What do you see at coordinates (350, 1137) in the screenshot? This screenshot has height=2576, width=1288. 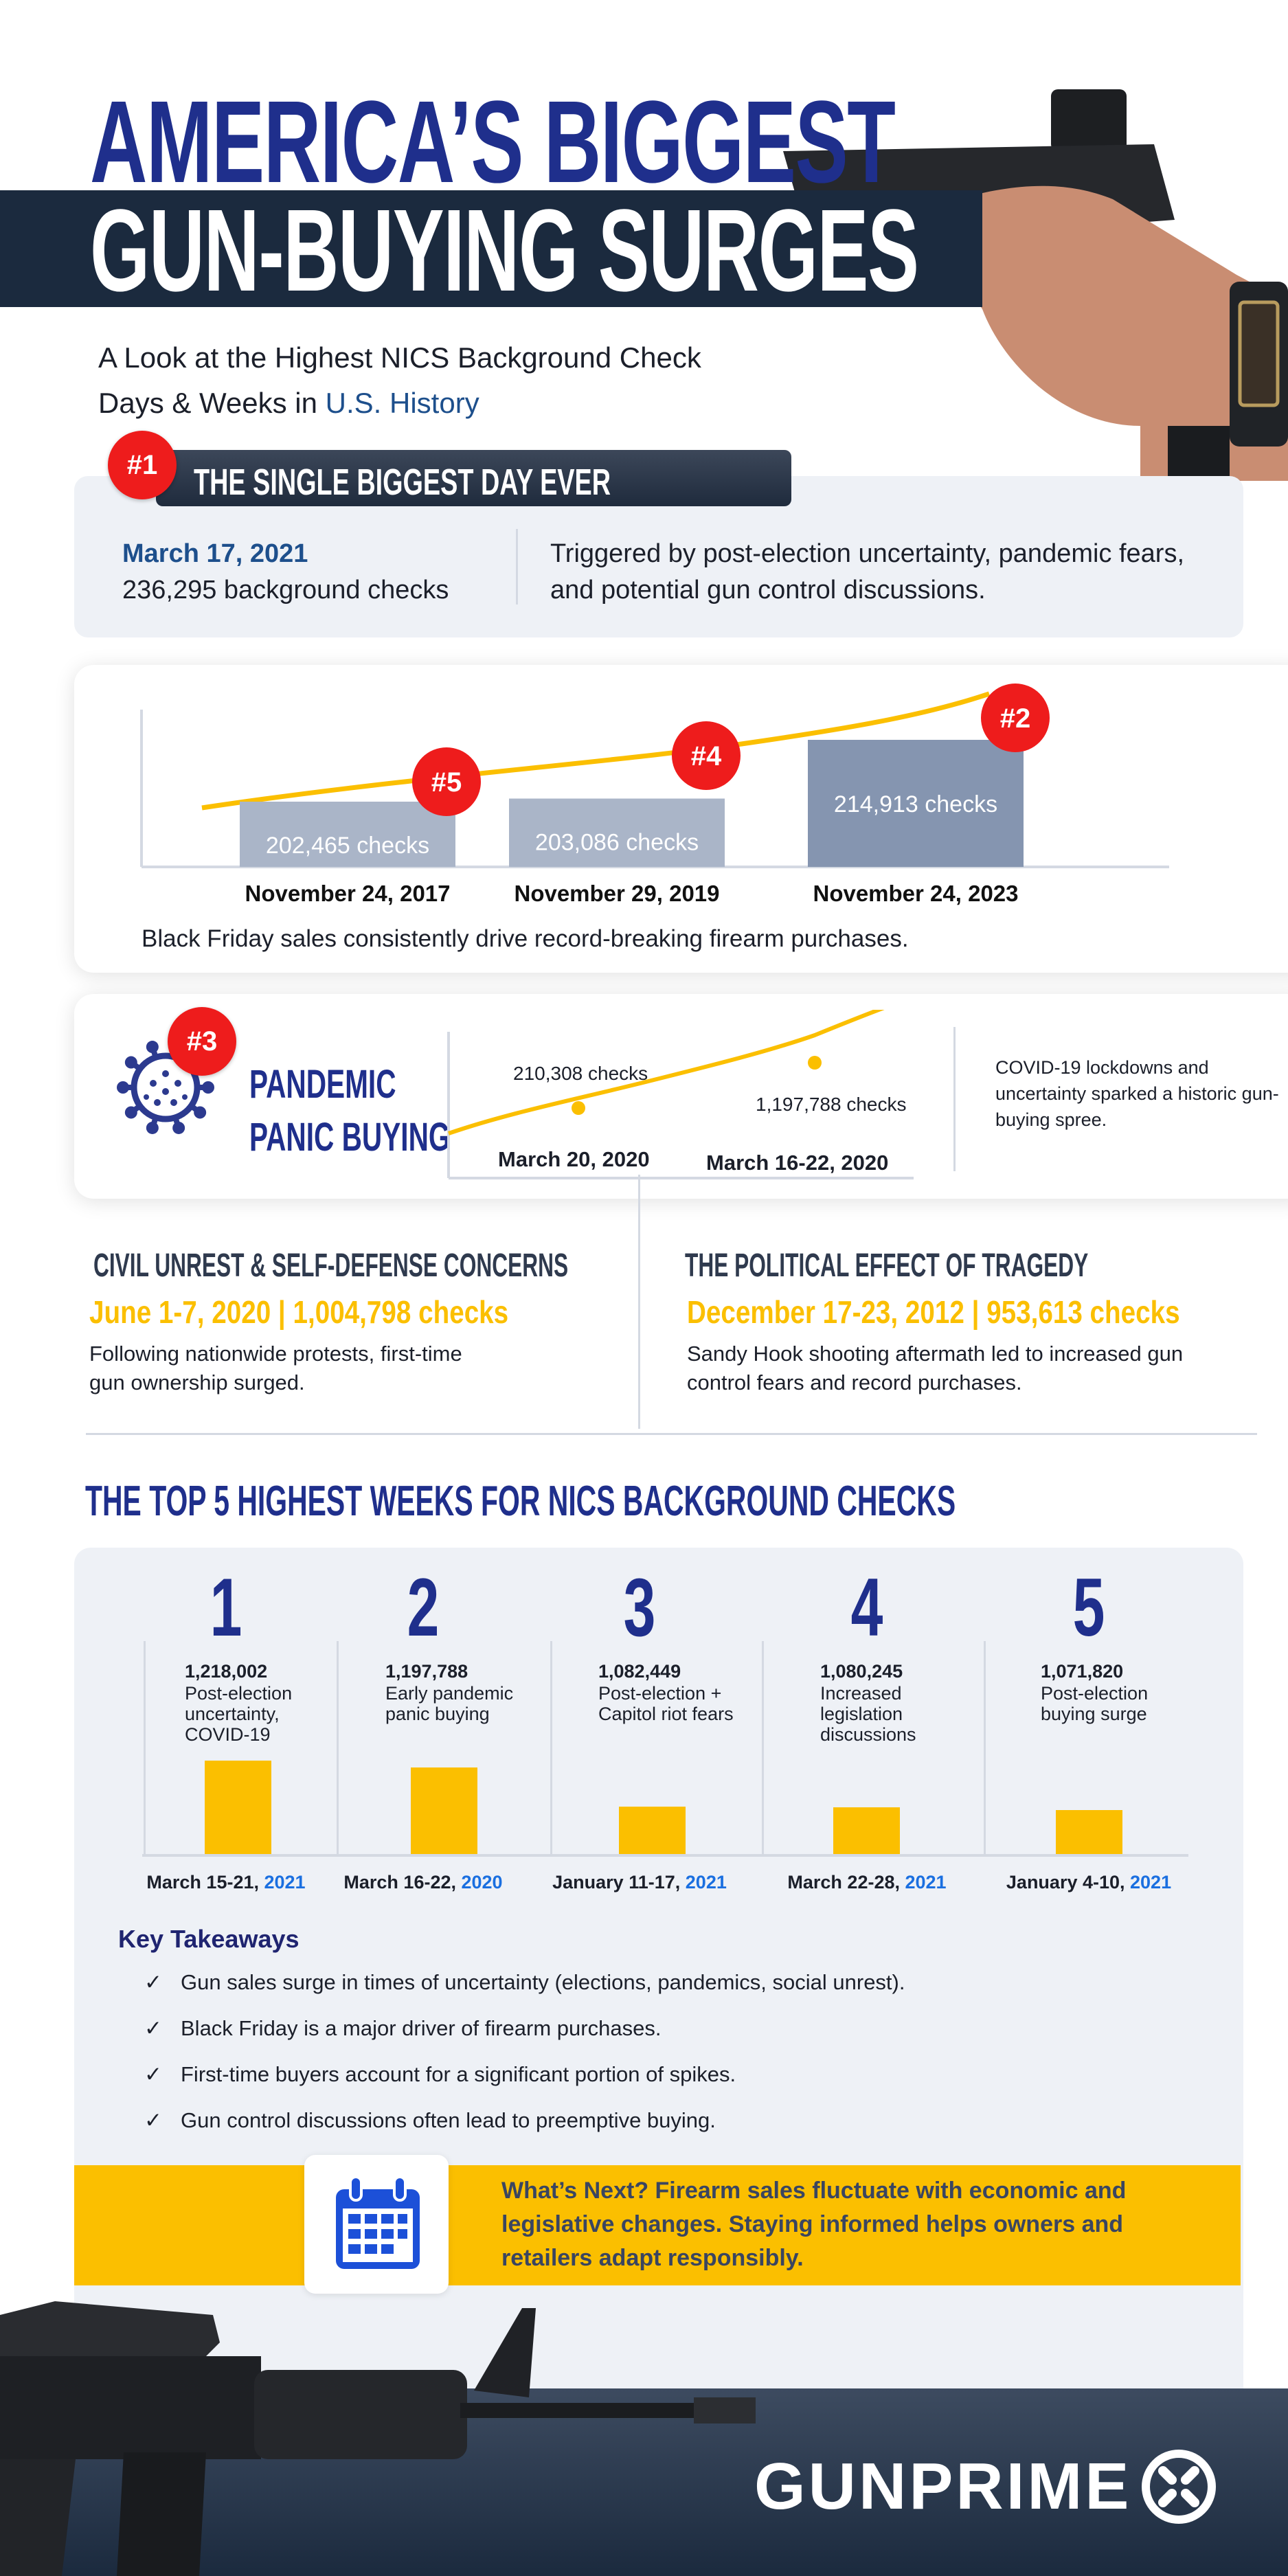 I see `pandemic-title-2: PANIC BUYING` at bounding box center [350, 1137].